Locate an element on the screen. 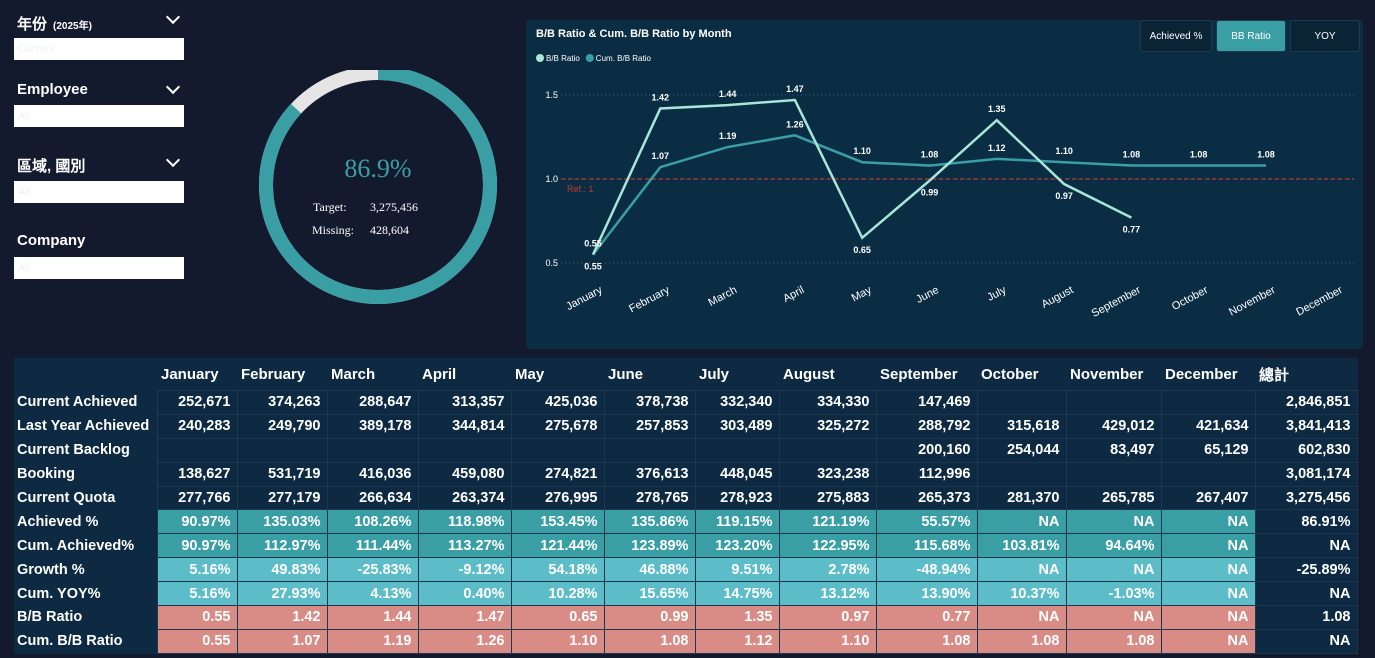  table-cell: 374,263 is located at coordinates (282, 402).